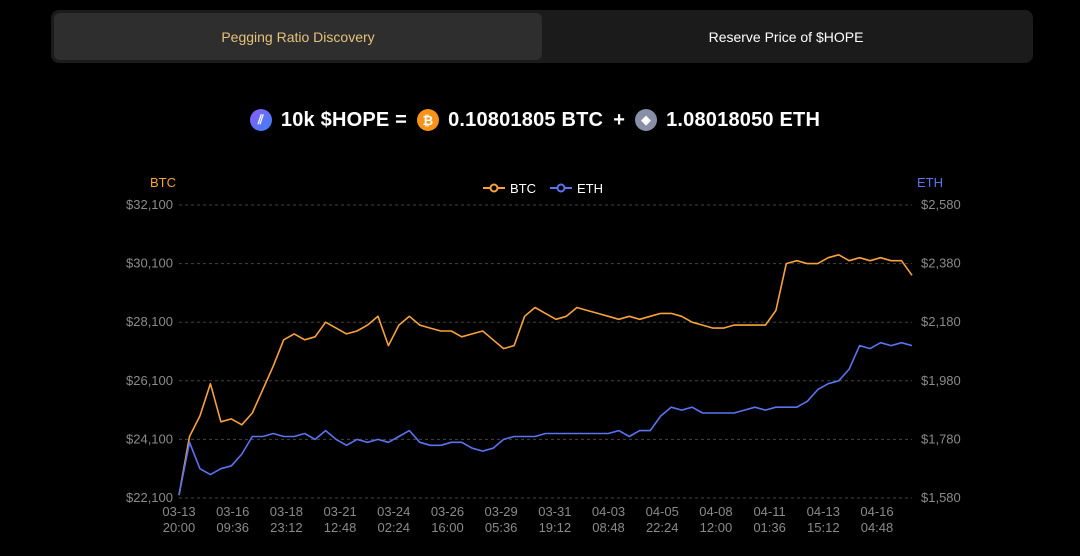 The image size is (1080, 556). Describe the element at coordinates (149, 438) in the screenshot. I see `y-tick-left: $24,100` at that location.